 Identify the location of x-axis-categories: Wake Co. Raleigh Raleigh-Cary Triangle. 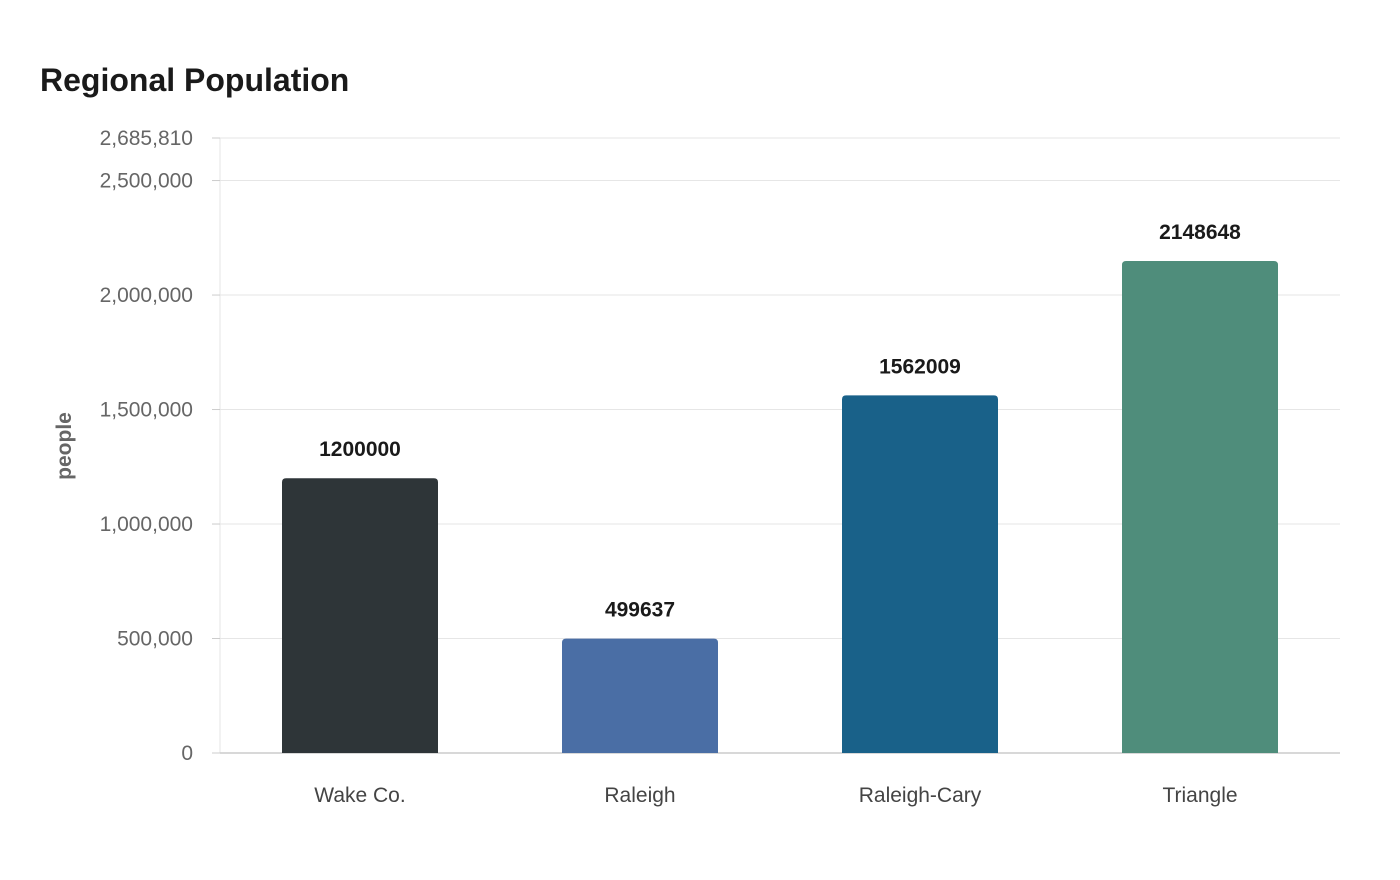
(775, 795).